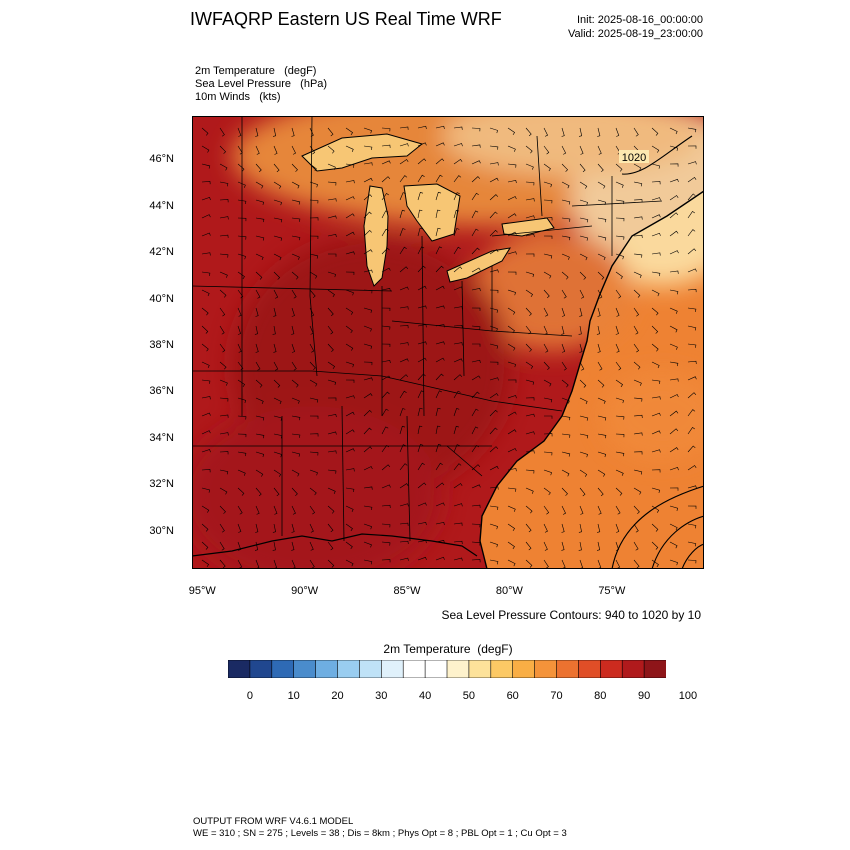 This screenshot has height=850, width=850. I want to click on colorbar-tick-label: 100, so click(688, 696).